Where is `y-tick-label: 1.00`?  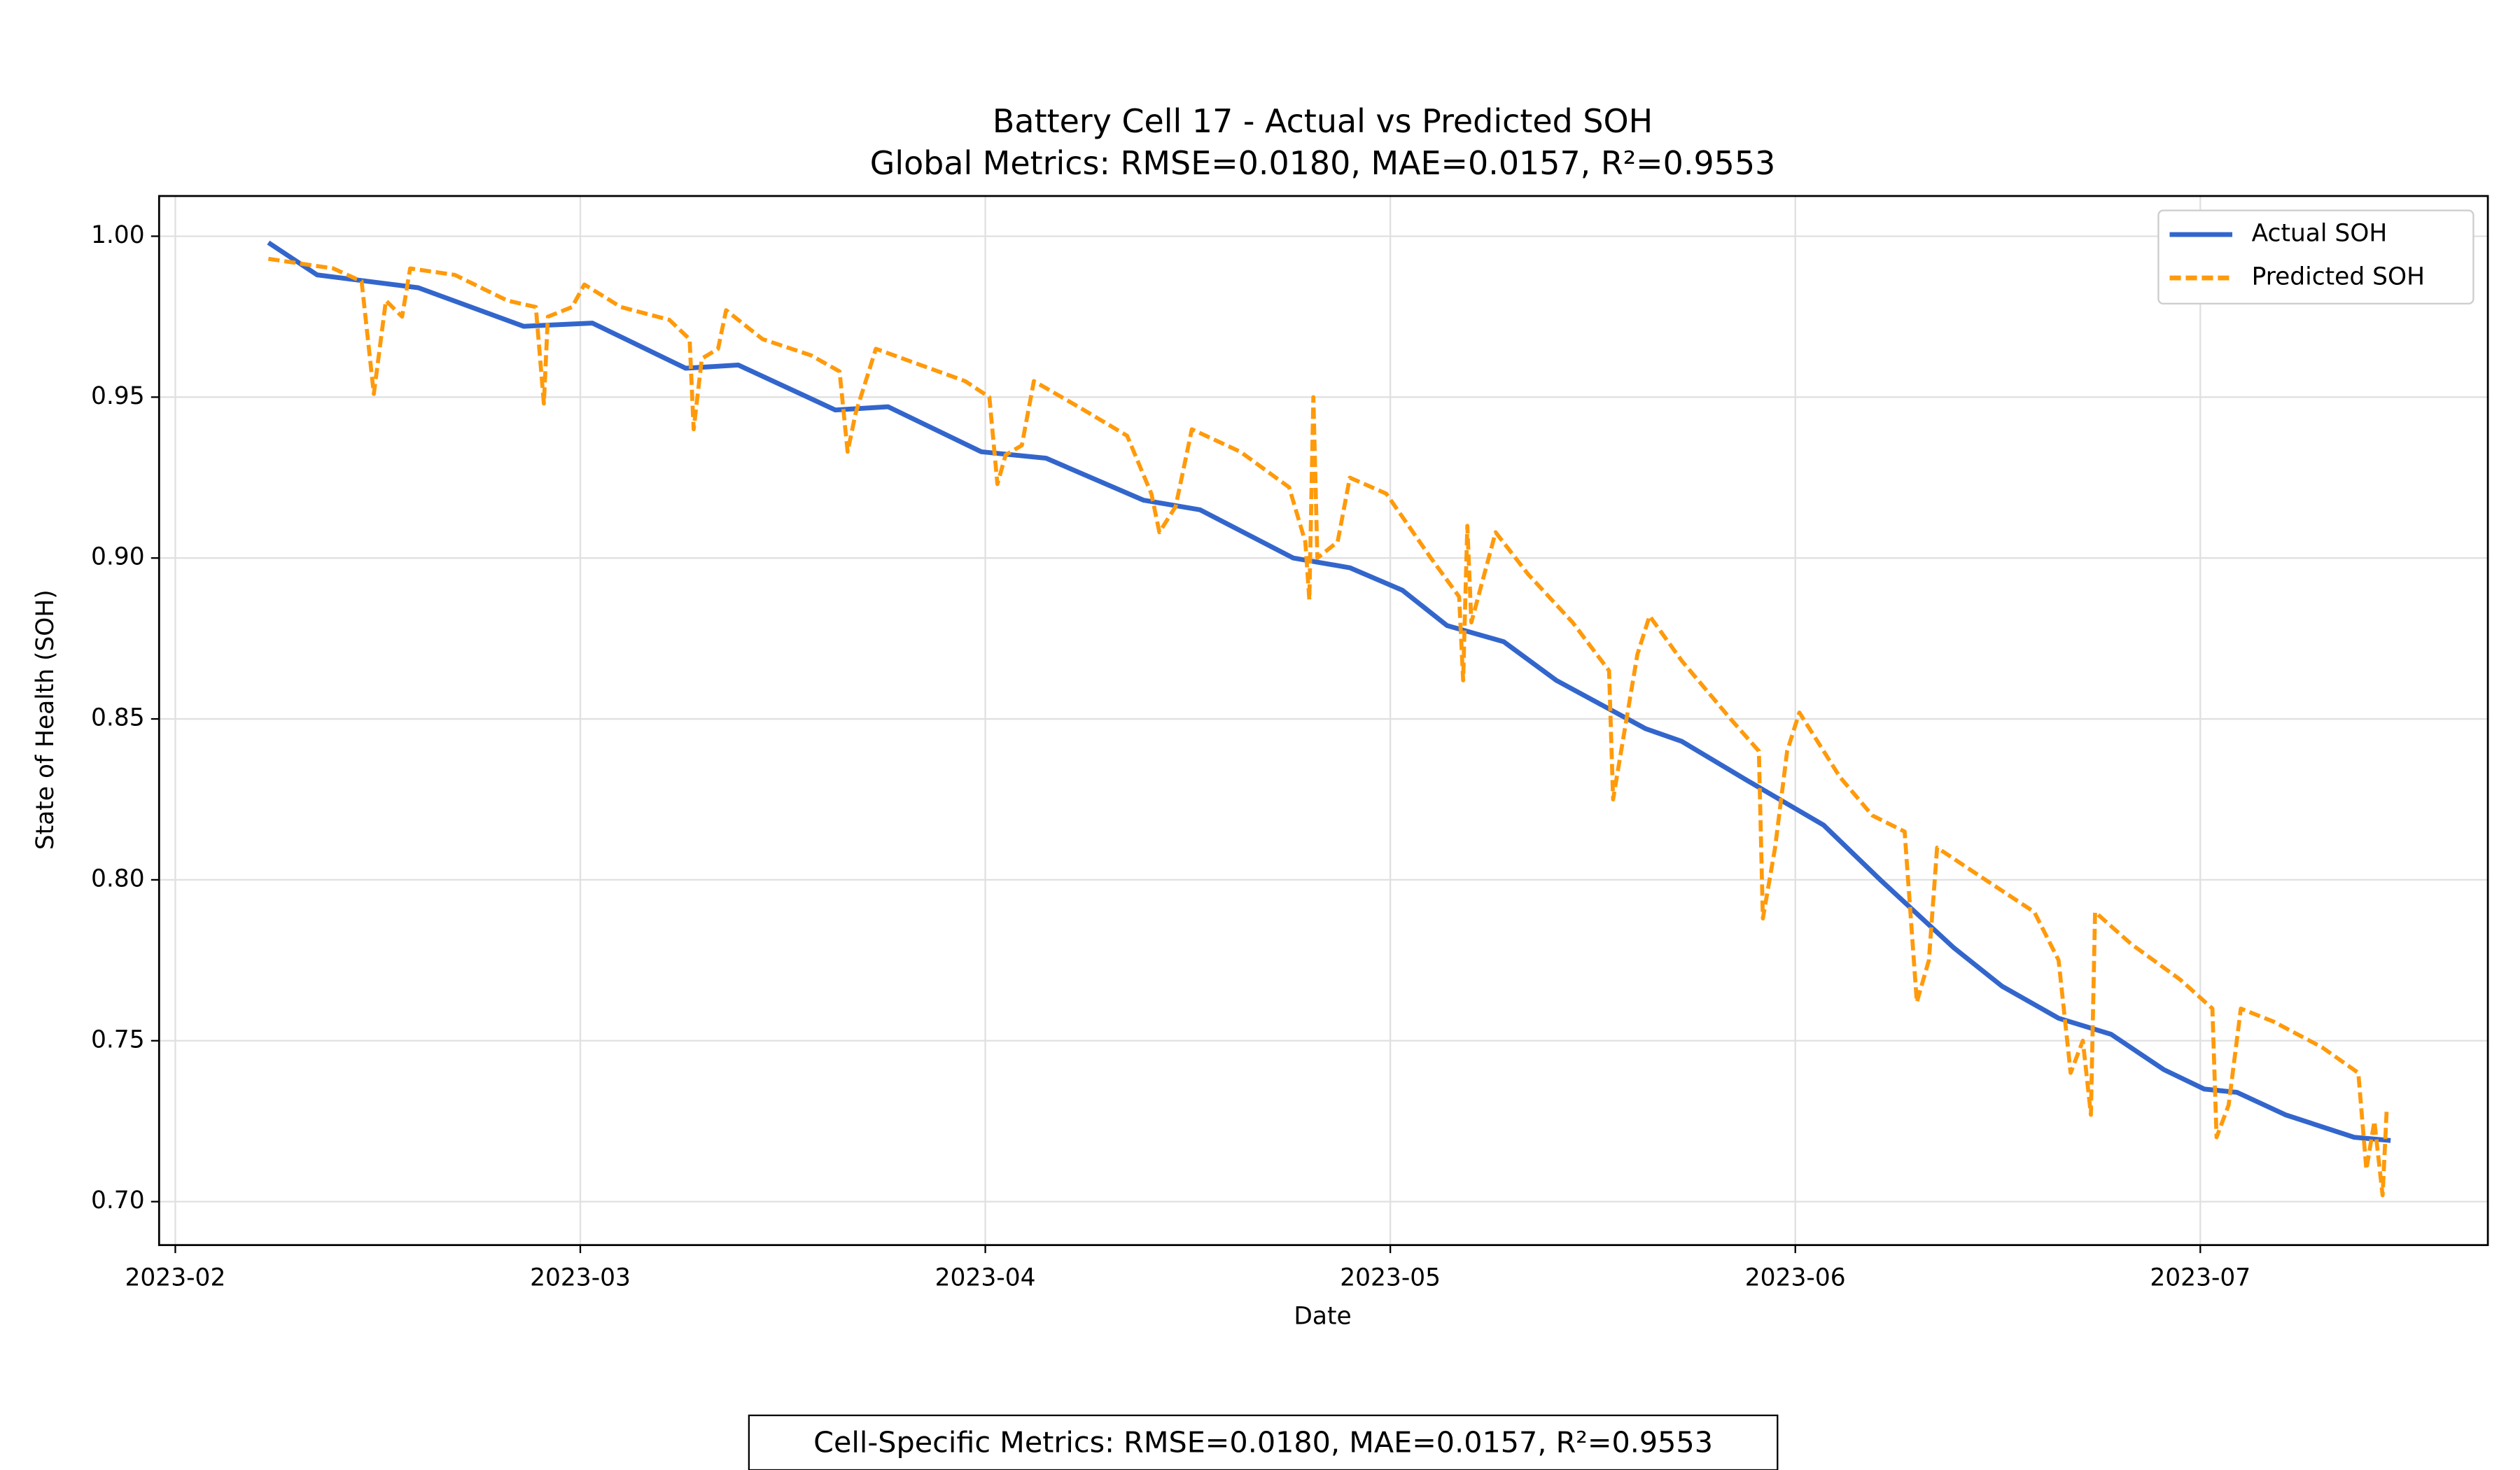
y-tick-label: 1.00 is located at coordinates (118, 235).